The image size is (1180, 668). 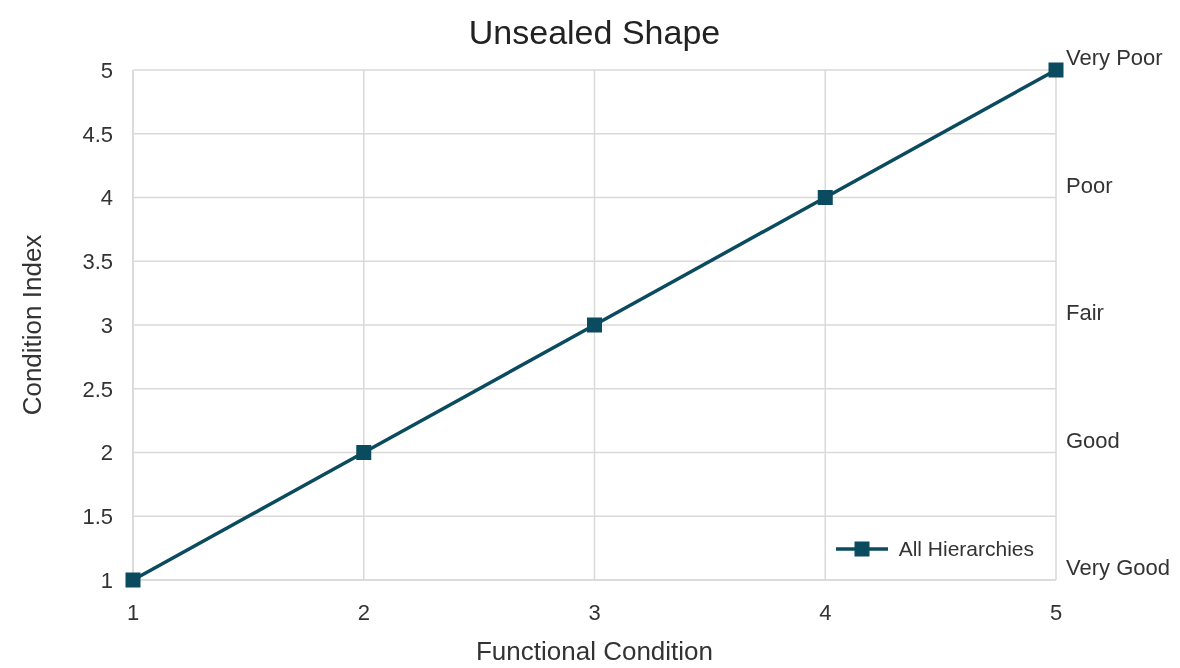 I want to click on y-tick-label: 2, so click(x=106, y=453).